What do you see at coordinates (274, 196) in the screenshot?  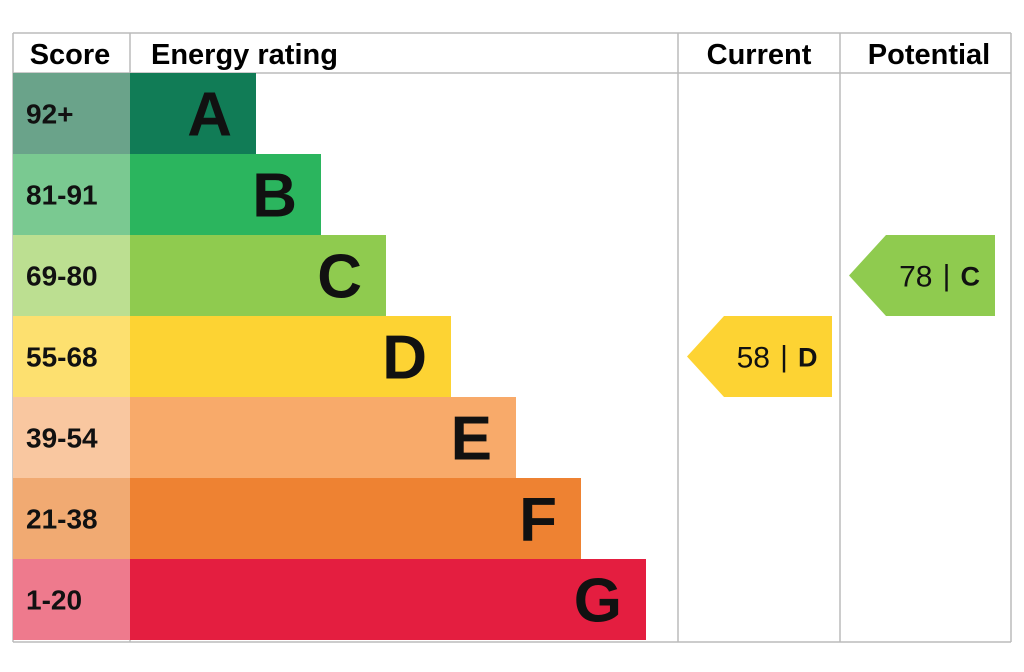 I see `band-letter: B` at bounding box center [274, 196].